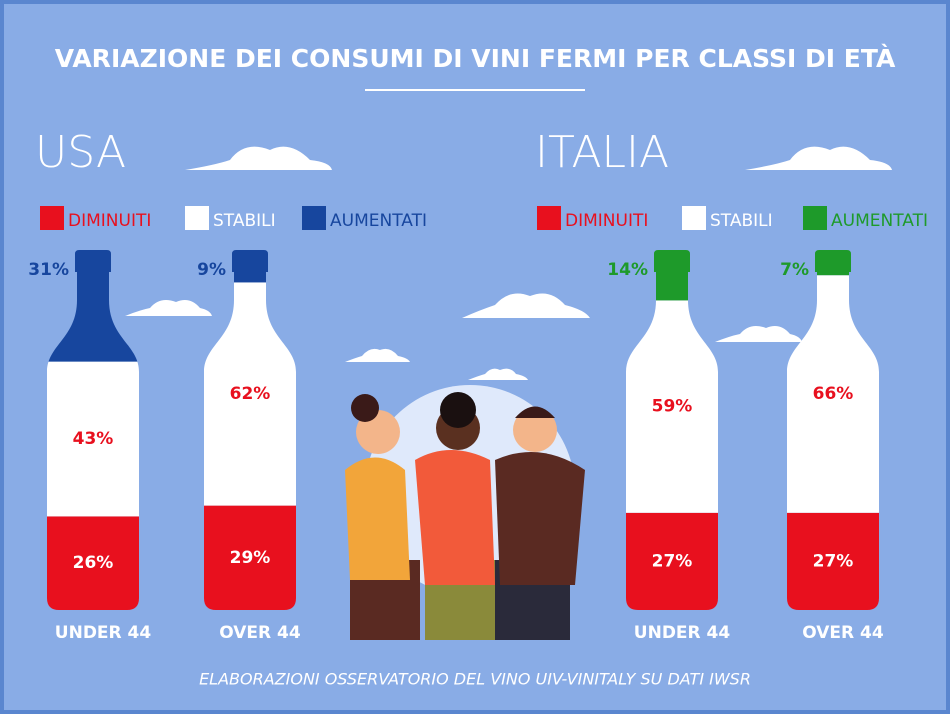 The height and width of the screenshot is (718, 950). Describe the element at coordinates (833, 394) in the screenshot. I see `value-label: 66%` at that location.